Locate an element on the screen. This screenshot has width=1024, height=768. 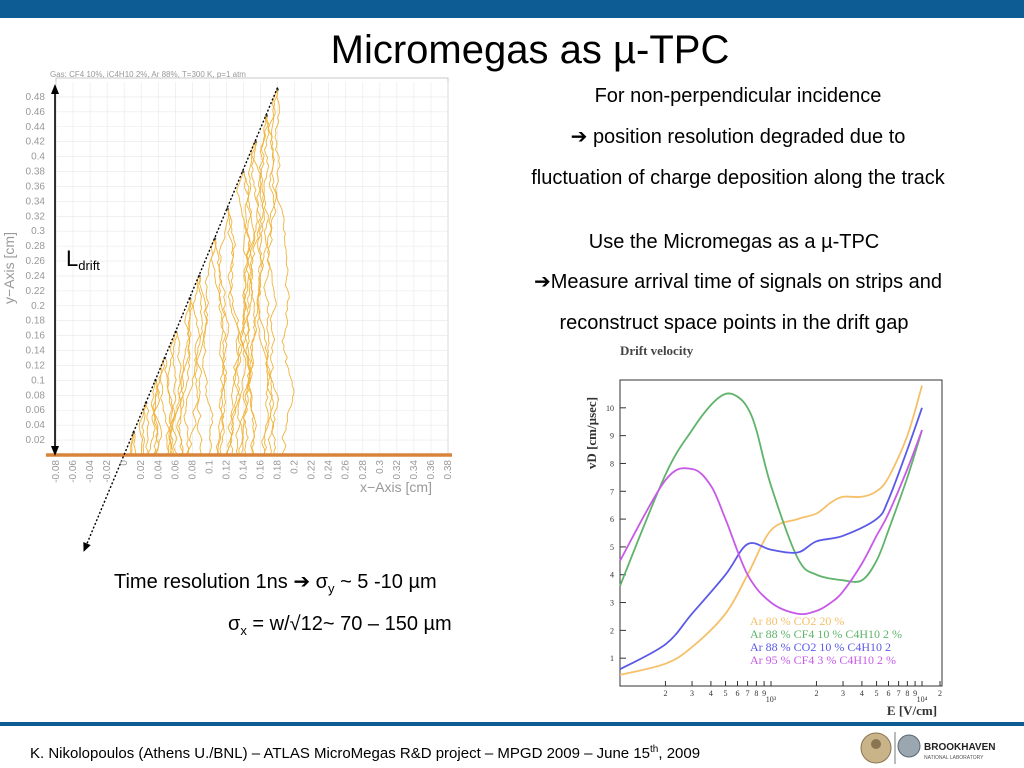
y-tick-label: 6 is located at coordinates (612, 519).